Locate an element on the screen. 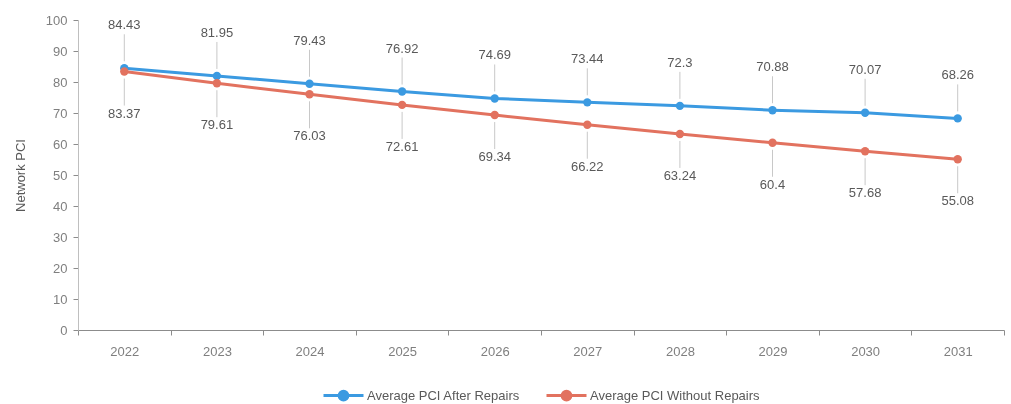  x-tick-label: 2028 is located at coordinates (680, 351).